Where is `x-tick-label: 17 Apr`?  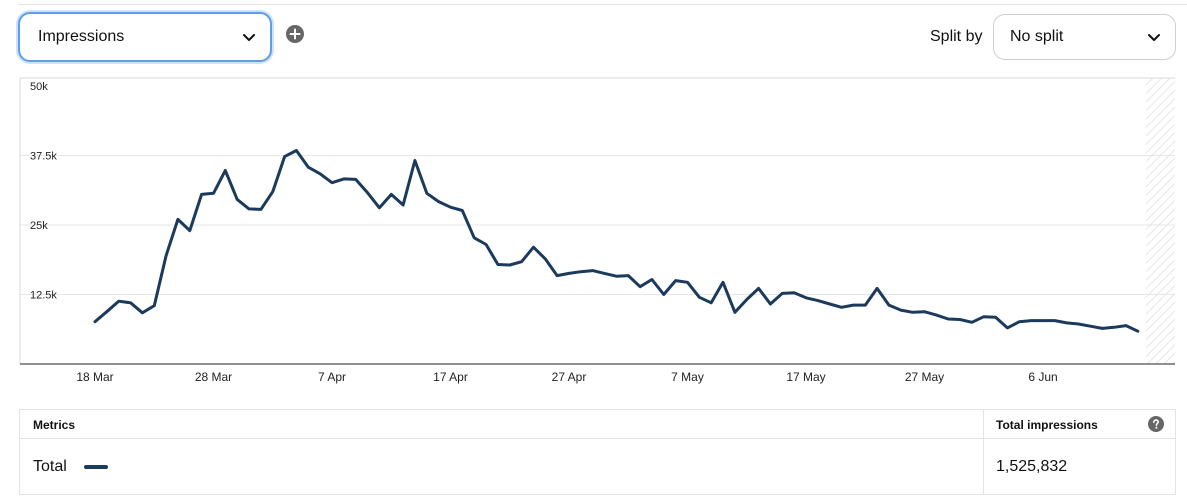
x-tick-label: 17 Apr is located at coordinates (450, 377).